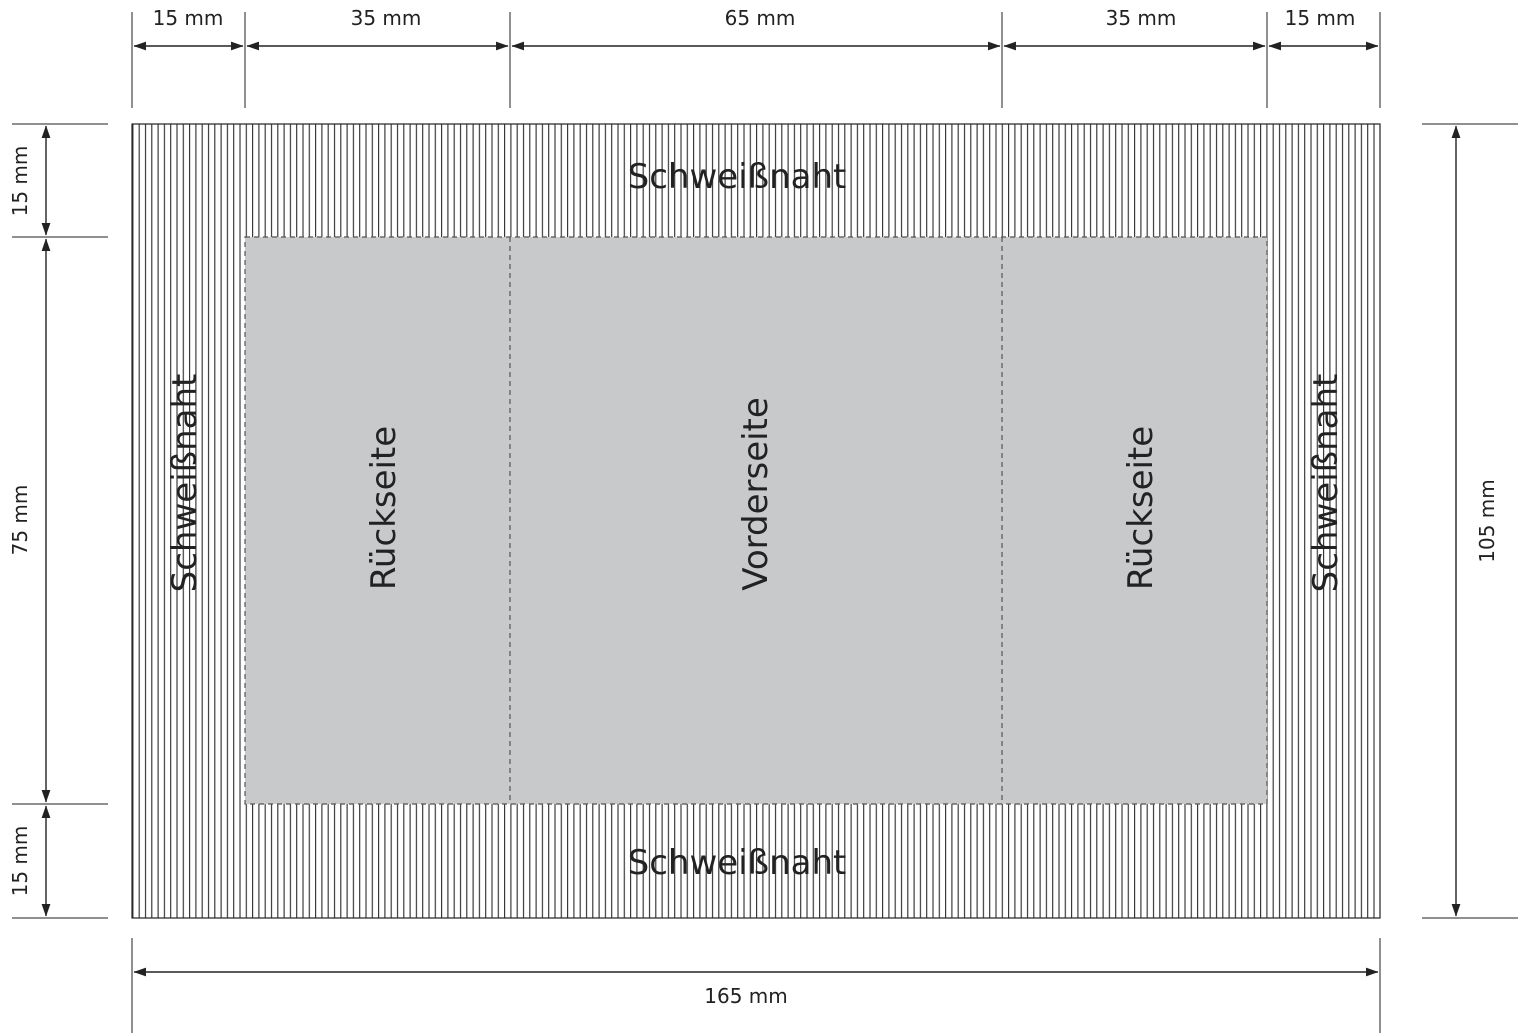 This screenshot has width=1524, height=1033. What do you see at coordinates (20, 181) in the screenshot?
I see `dim-label-left-1: 15 mm` at bounding box center [20, 181].